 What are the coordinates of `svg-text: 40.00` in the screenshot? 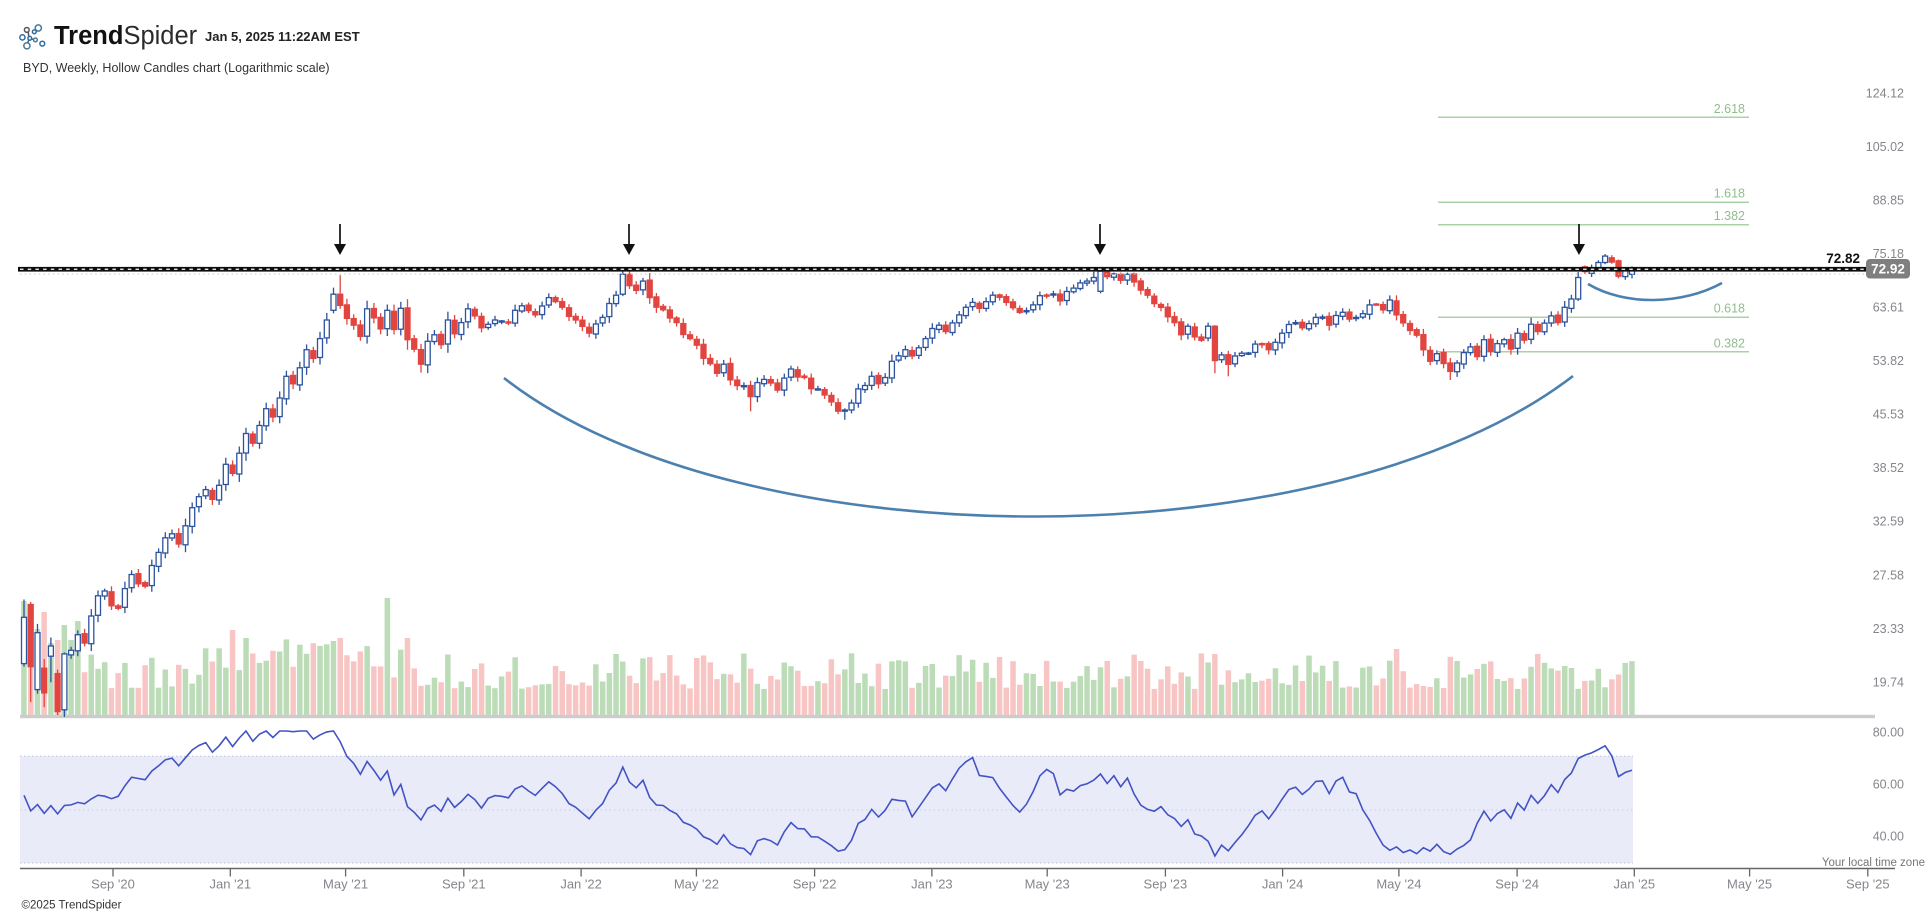 It's located at (1888, 837).